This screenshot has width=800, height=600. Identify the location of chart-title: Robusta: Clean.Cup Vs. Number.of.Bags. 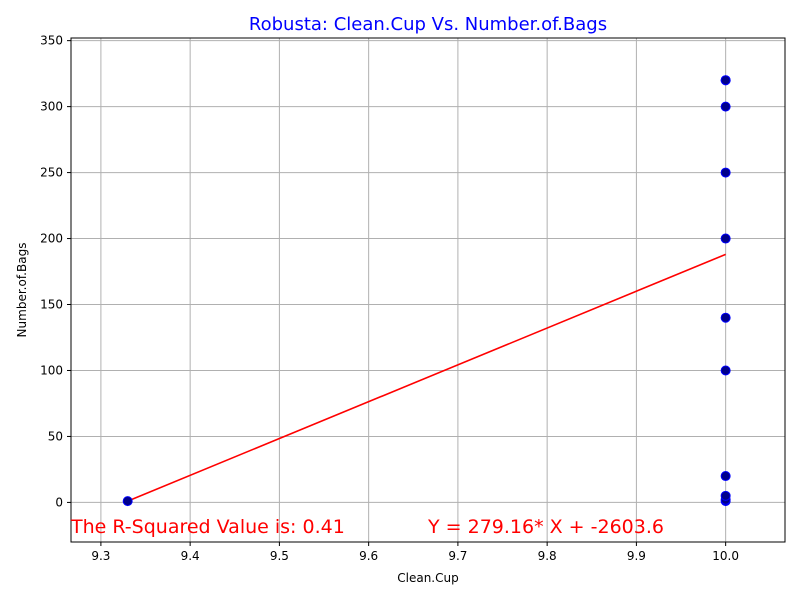
(428, 24).